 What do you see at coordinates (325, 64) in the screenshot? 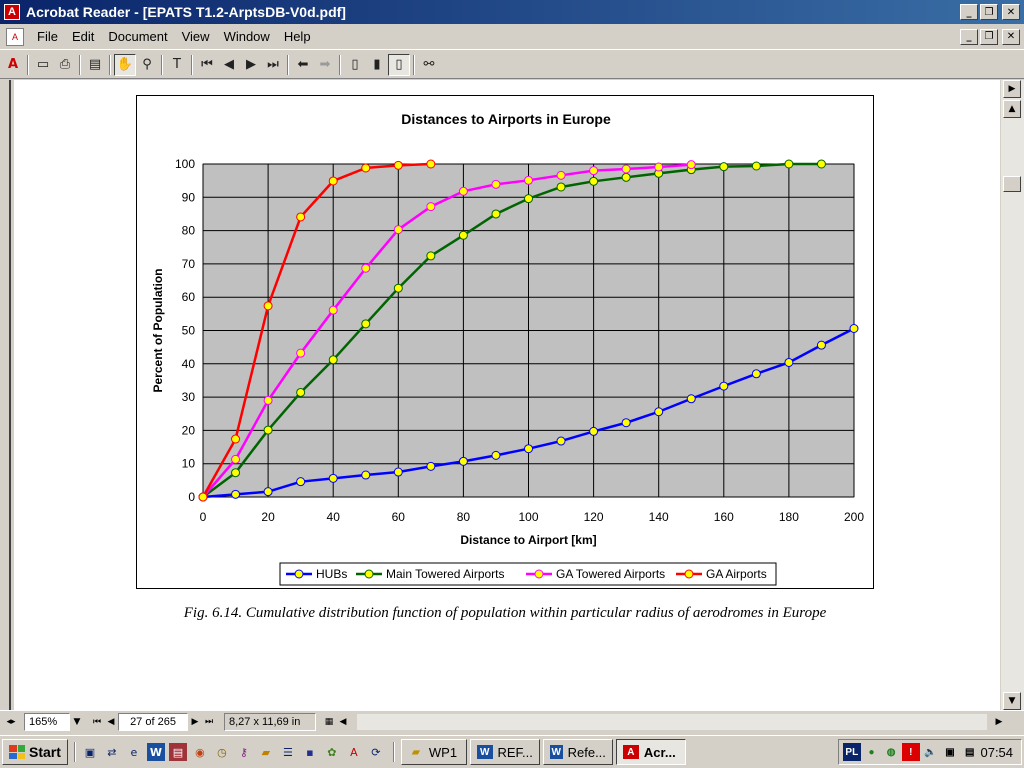
I see `go-forward-icon: ➡` at bounding box center [325, 64].